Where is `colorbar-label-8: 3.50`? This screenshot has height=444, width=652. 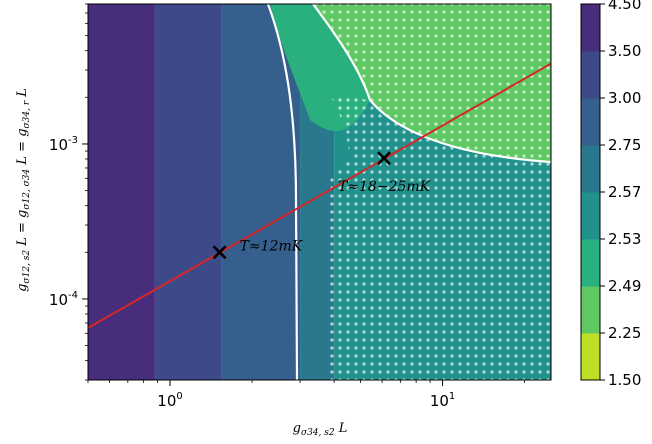 colorbar-label-8: 3.50 is located at coordinates (624, 51).